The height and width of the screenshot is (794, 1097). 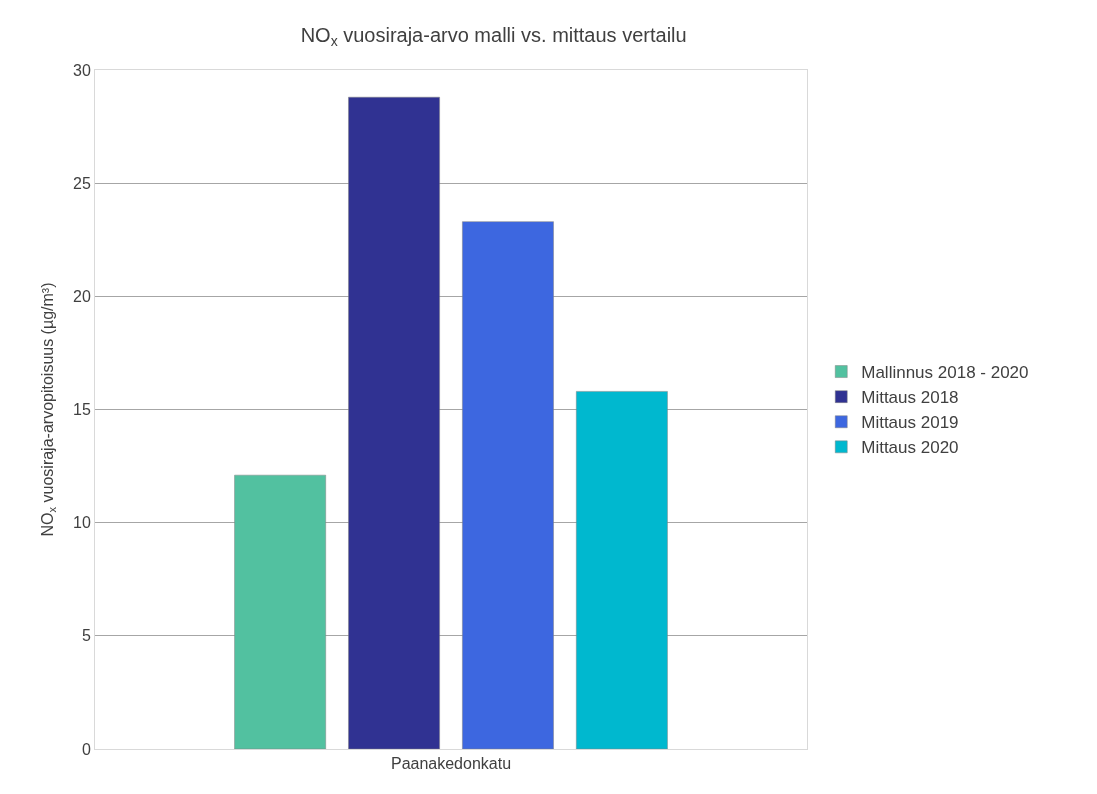 What do you see at coordinates (82, 410) in the screenshot?
I see `y-tick-label: 15` at bounding box center [82, 410].